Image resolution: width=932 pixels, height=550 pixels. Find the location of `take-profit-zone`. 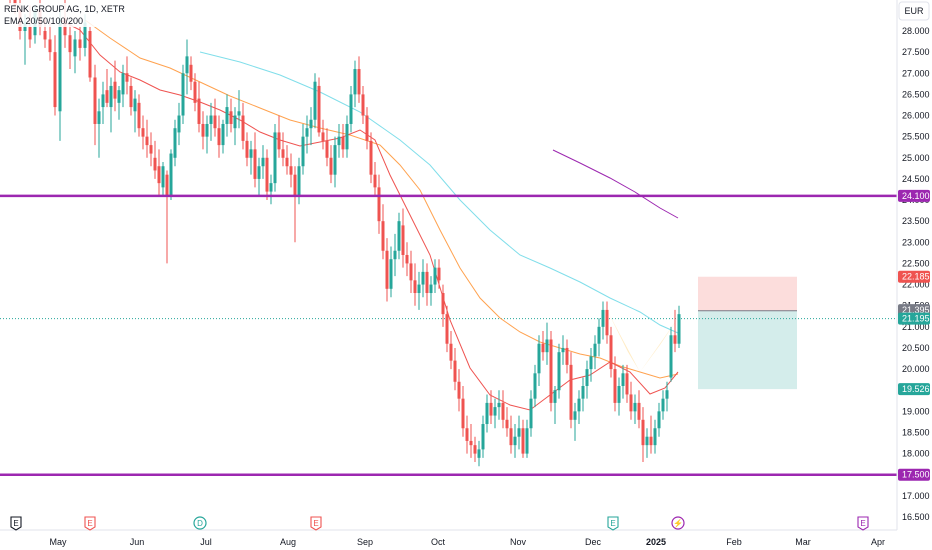

take-profit-zone is located at coordinates (747, 350).